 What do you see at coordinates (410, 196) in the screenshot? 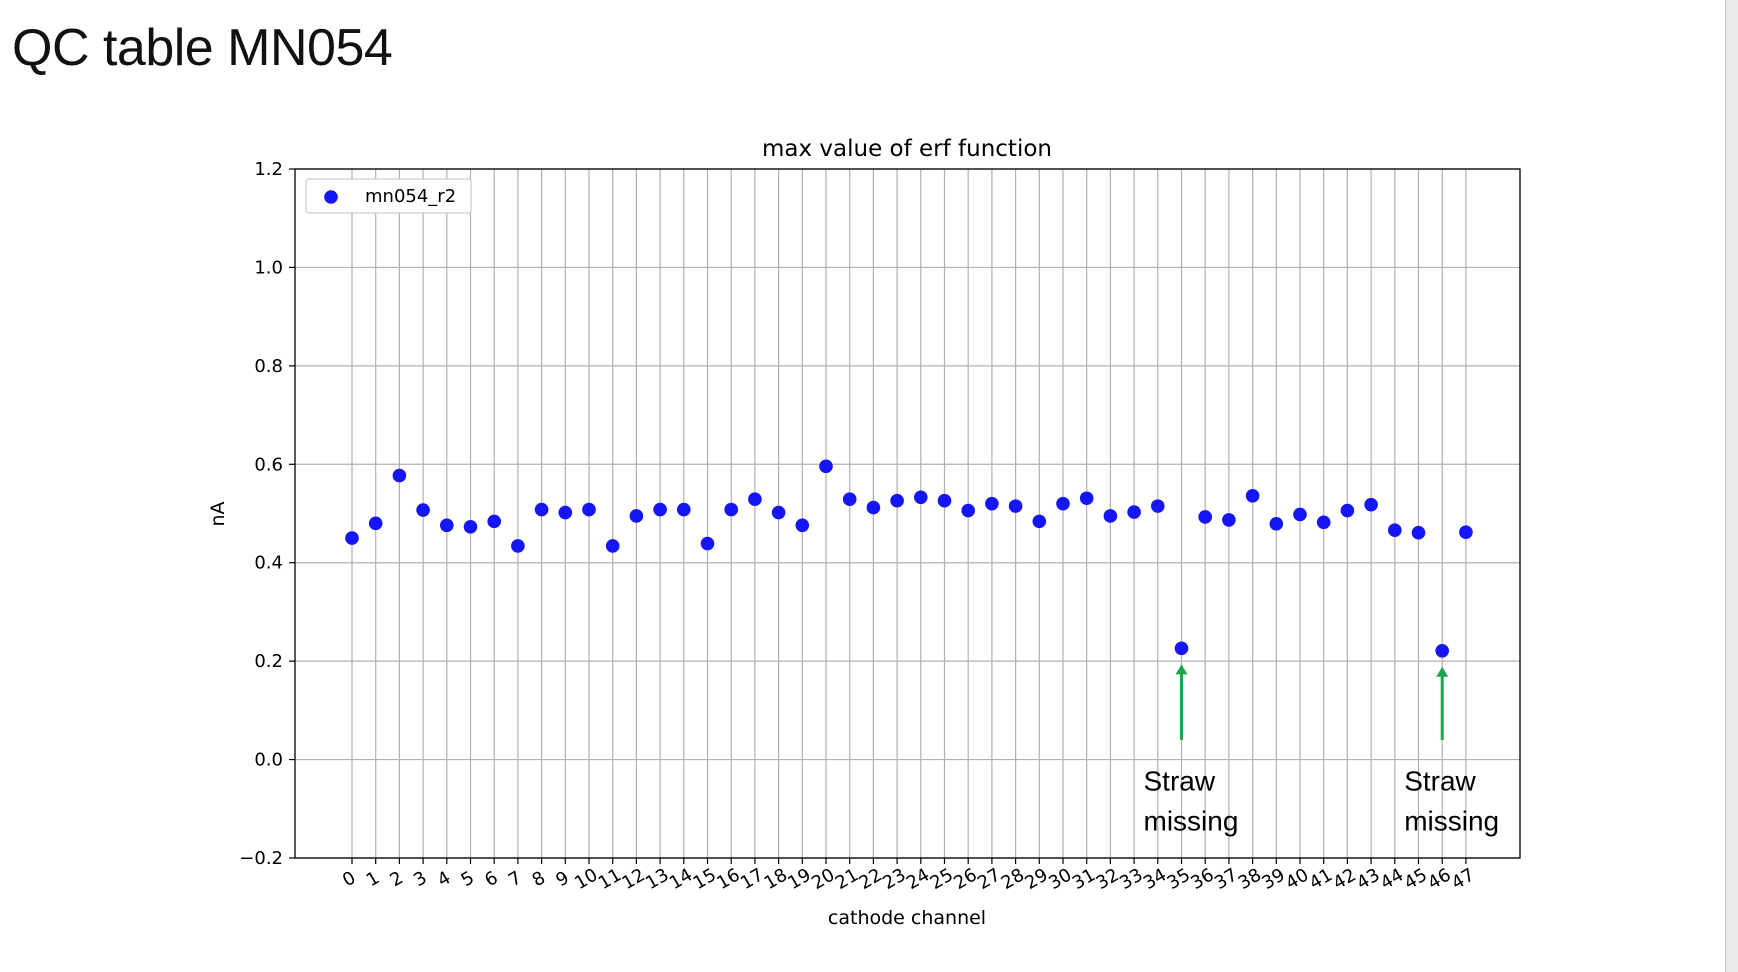
I see `legend-label: mn054_r2` at bounding box center [410, 196].